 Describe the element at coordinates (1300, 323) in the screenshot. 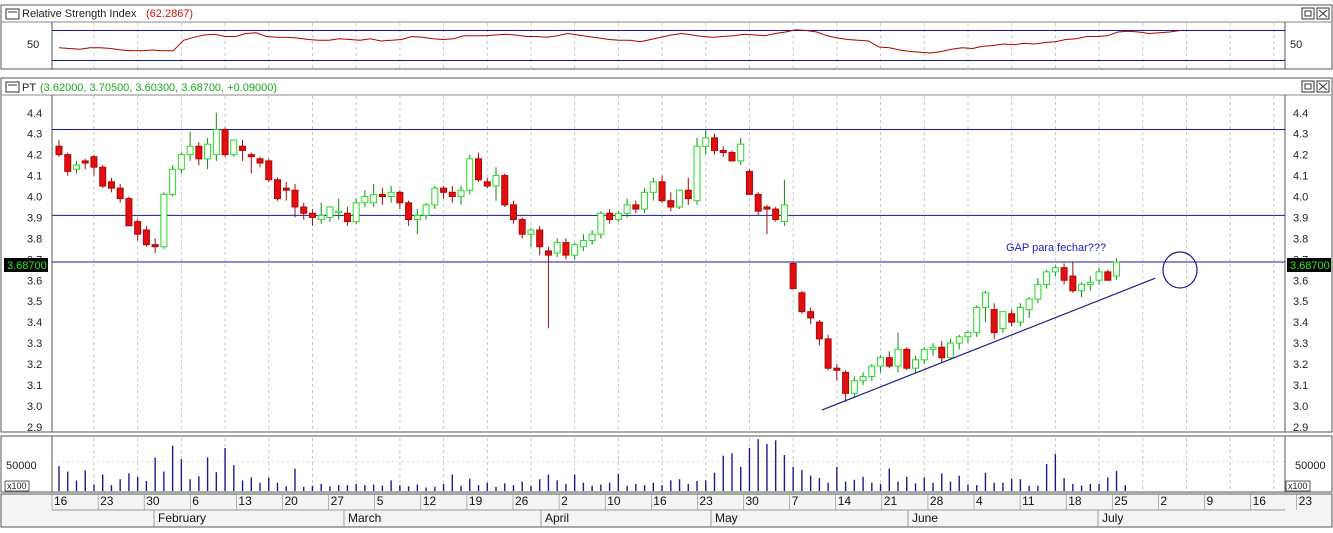

I see `price-tick-label-right: 3.4` at that location.